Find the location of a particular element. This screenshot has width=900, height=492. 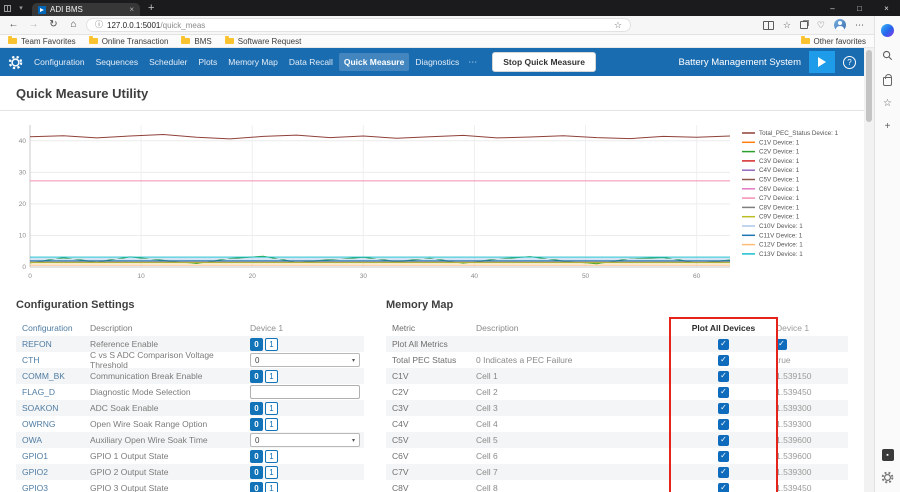

search-icon is located at coordinates (887, 55).